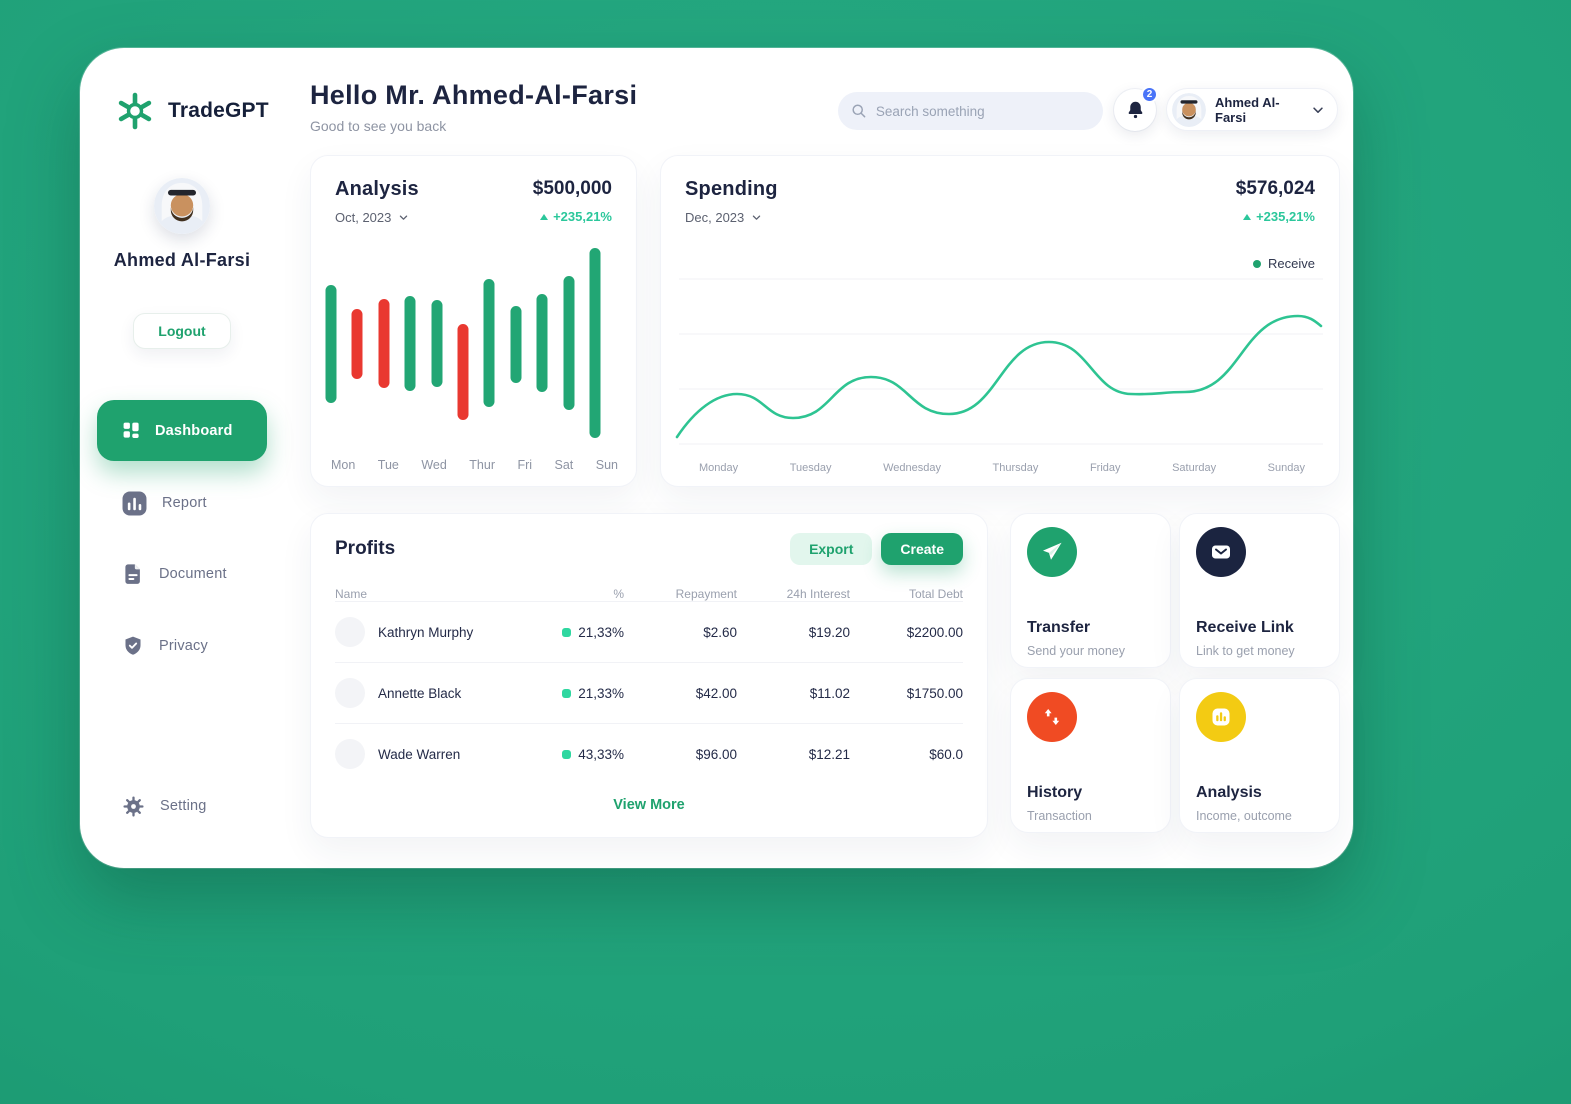  Describe the element at coordinates (1194, 468) in the screenshot. I see `day-label: Saturday` at that location.